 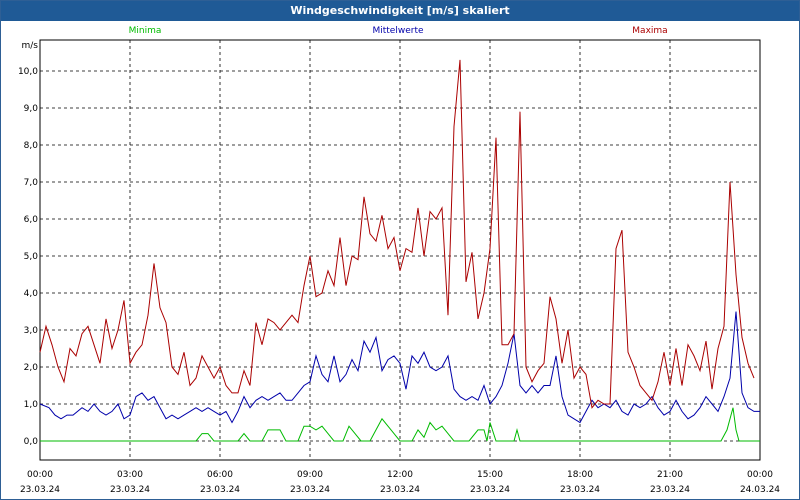 I want to click on y-axis-ticks: 0,0 1,0 2,0 3,0 4,0 5,0 6,0 7,0 8,0 9,0 10,0, so click(x=28, y=257).